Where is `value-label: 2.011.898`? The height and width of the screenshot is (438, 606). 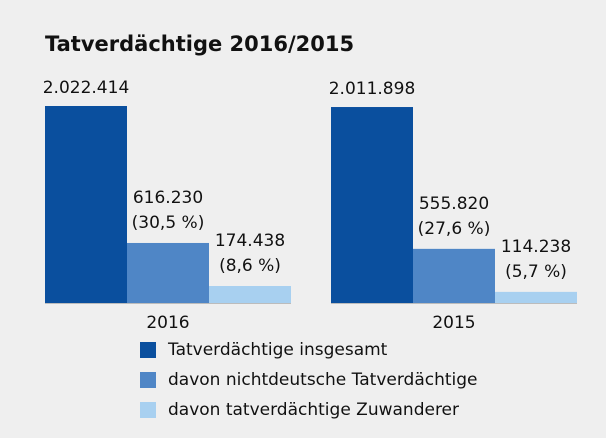
value-label: 2.011.898 is located at coordinates (372, 89).